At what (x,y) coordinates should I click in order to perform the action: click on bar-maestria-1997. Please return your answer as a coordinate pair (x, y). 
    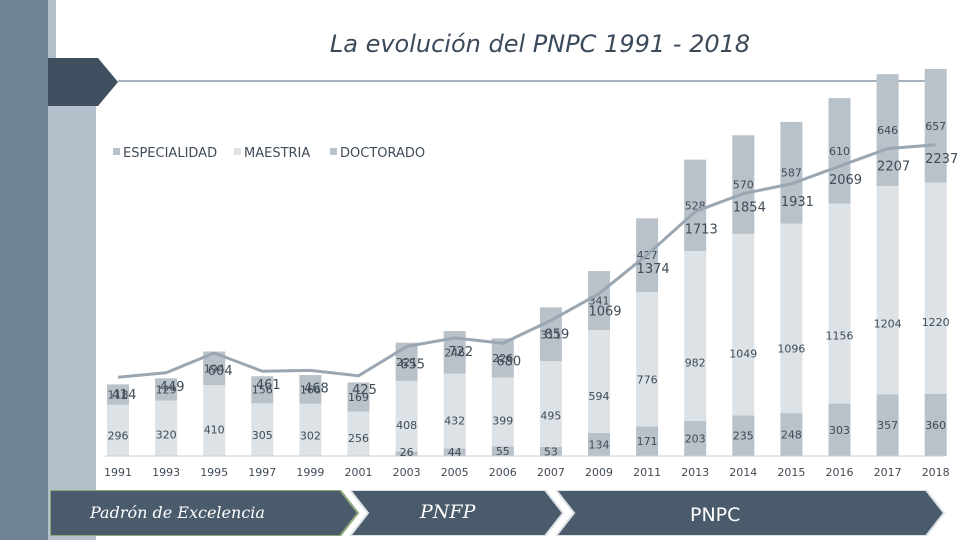
    Looking at the image, I should click on (262, 429).